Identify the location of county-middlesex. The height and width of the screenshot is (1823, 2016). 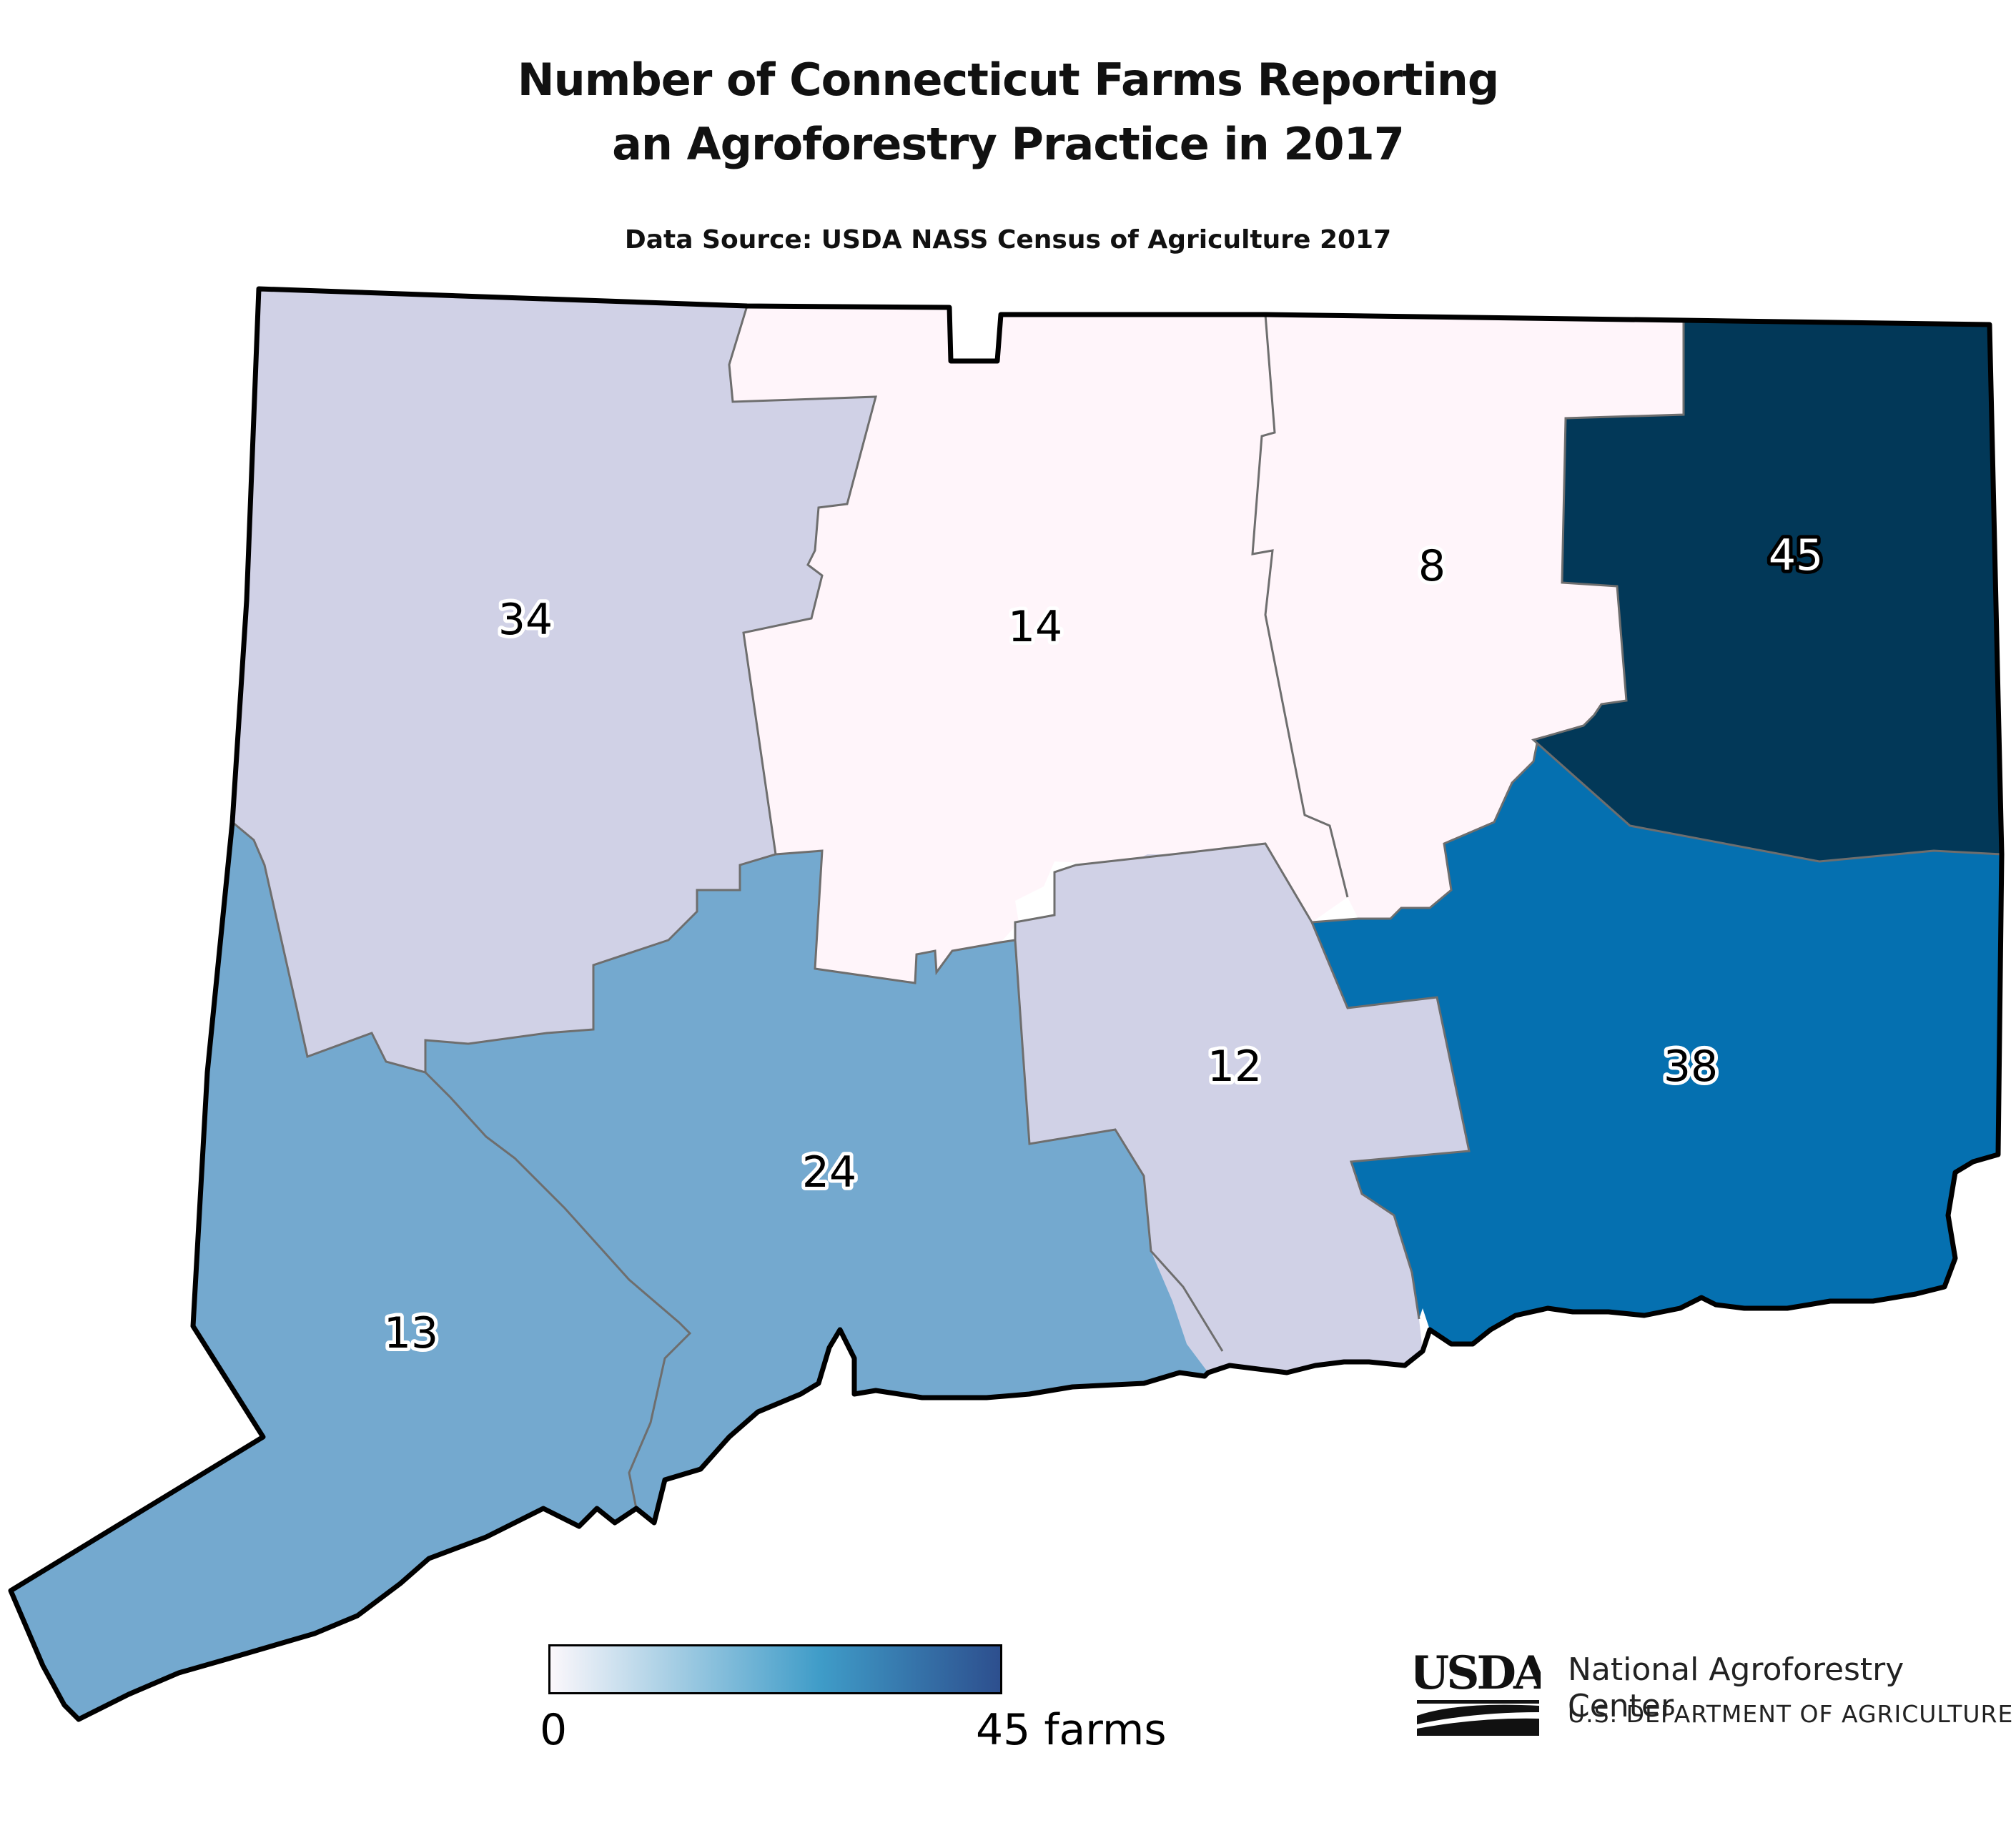
(1242, 1108).